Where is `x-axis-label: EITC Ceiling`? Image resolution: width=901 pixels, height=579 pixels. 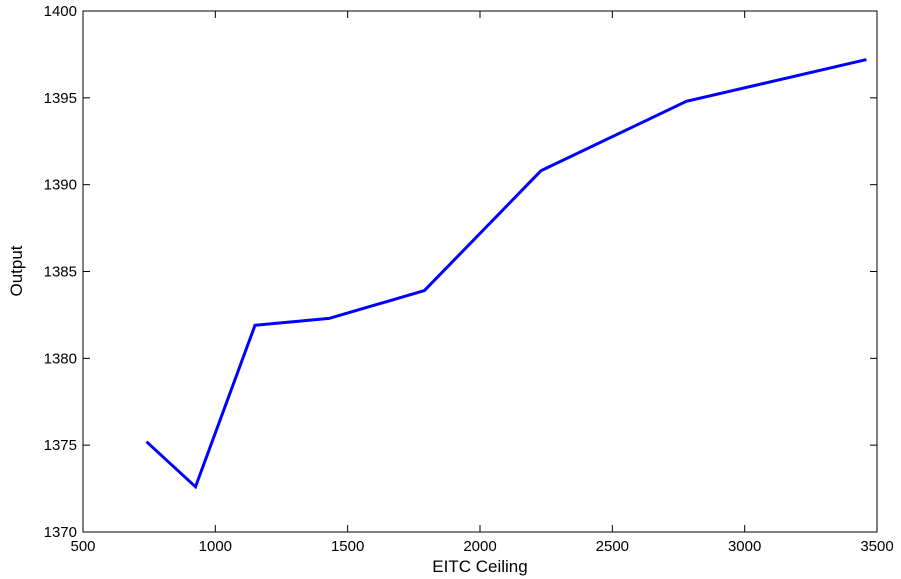
x-axis-label: EITC Ceiling is located at coordinates (479, 566).